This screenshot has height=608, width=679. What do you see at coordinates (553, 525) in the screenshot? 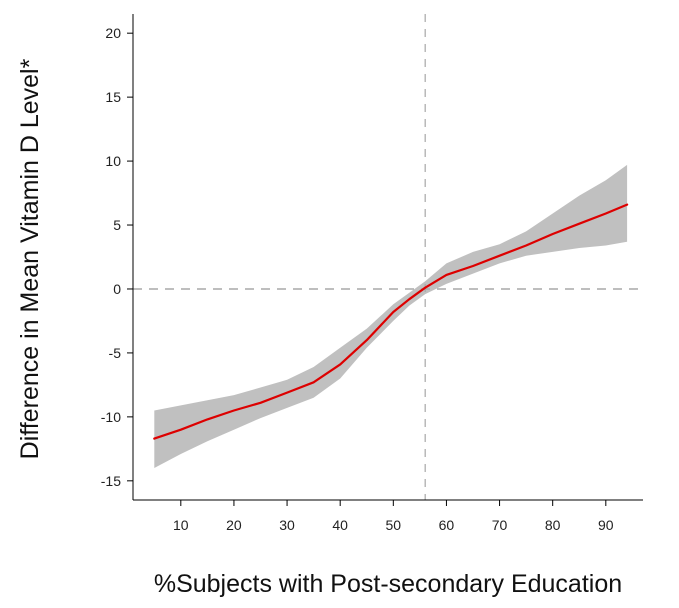
I see `x-tick-label: 80` at bounding box center [553, 525].